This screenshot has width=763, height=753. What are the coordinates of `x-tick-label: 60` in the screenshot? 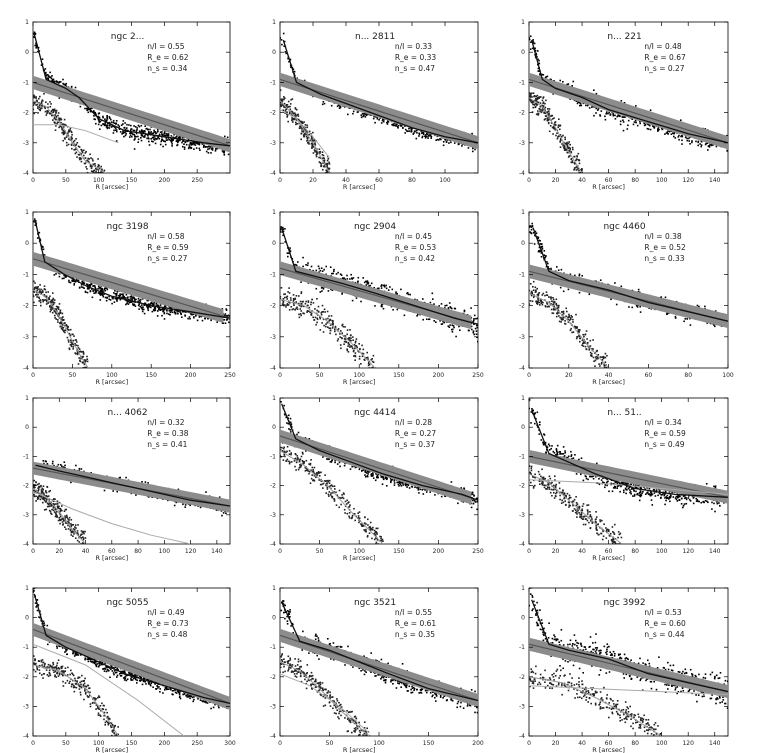 It's located at (609, 180).